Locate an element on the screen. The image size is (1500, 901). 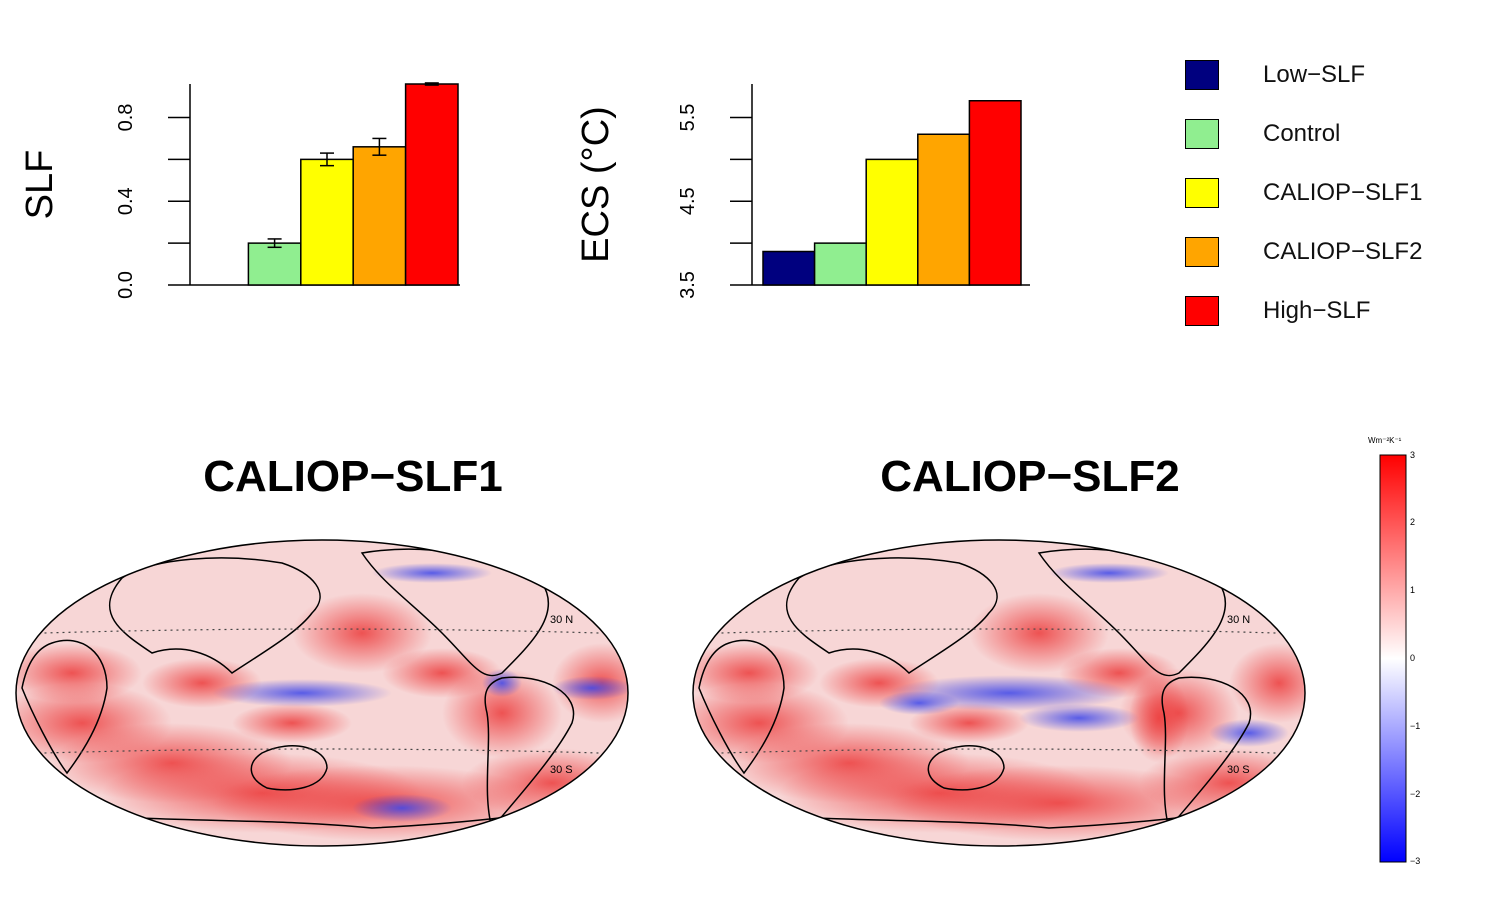
y-tick-label: 0.0 is located at coordinates (126, 285).